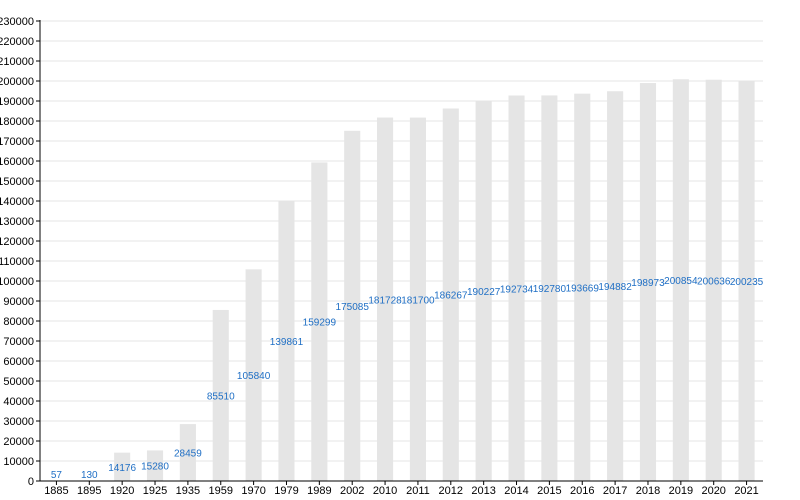  I want to click on data-label: 192780, so click(550, 289).